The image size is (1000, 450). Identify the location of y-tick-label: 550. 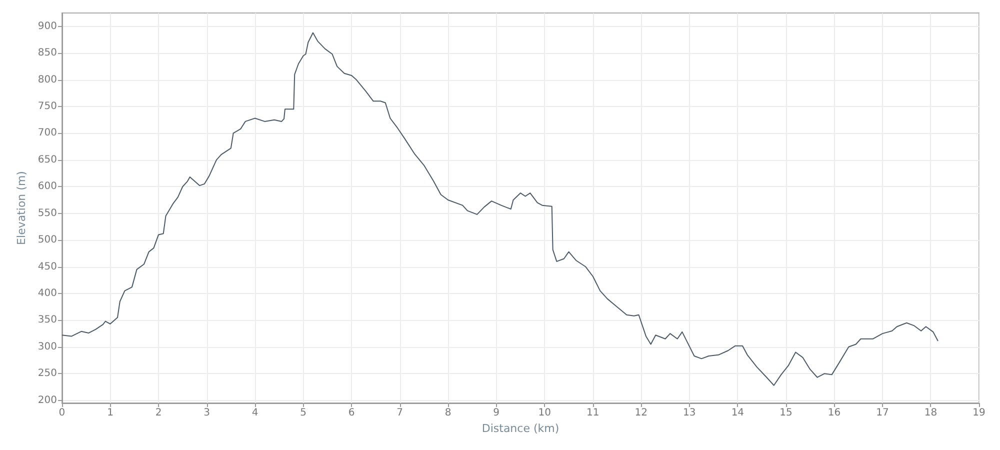
(47, 213).